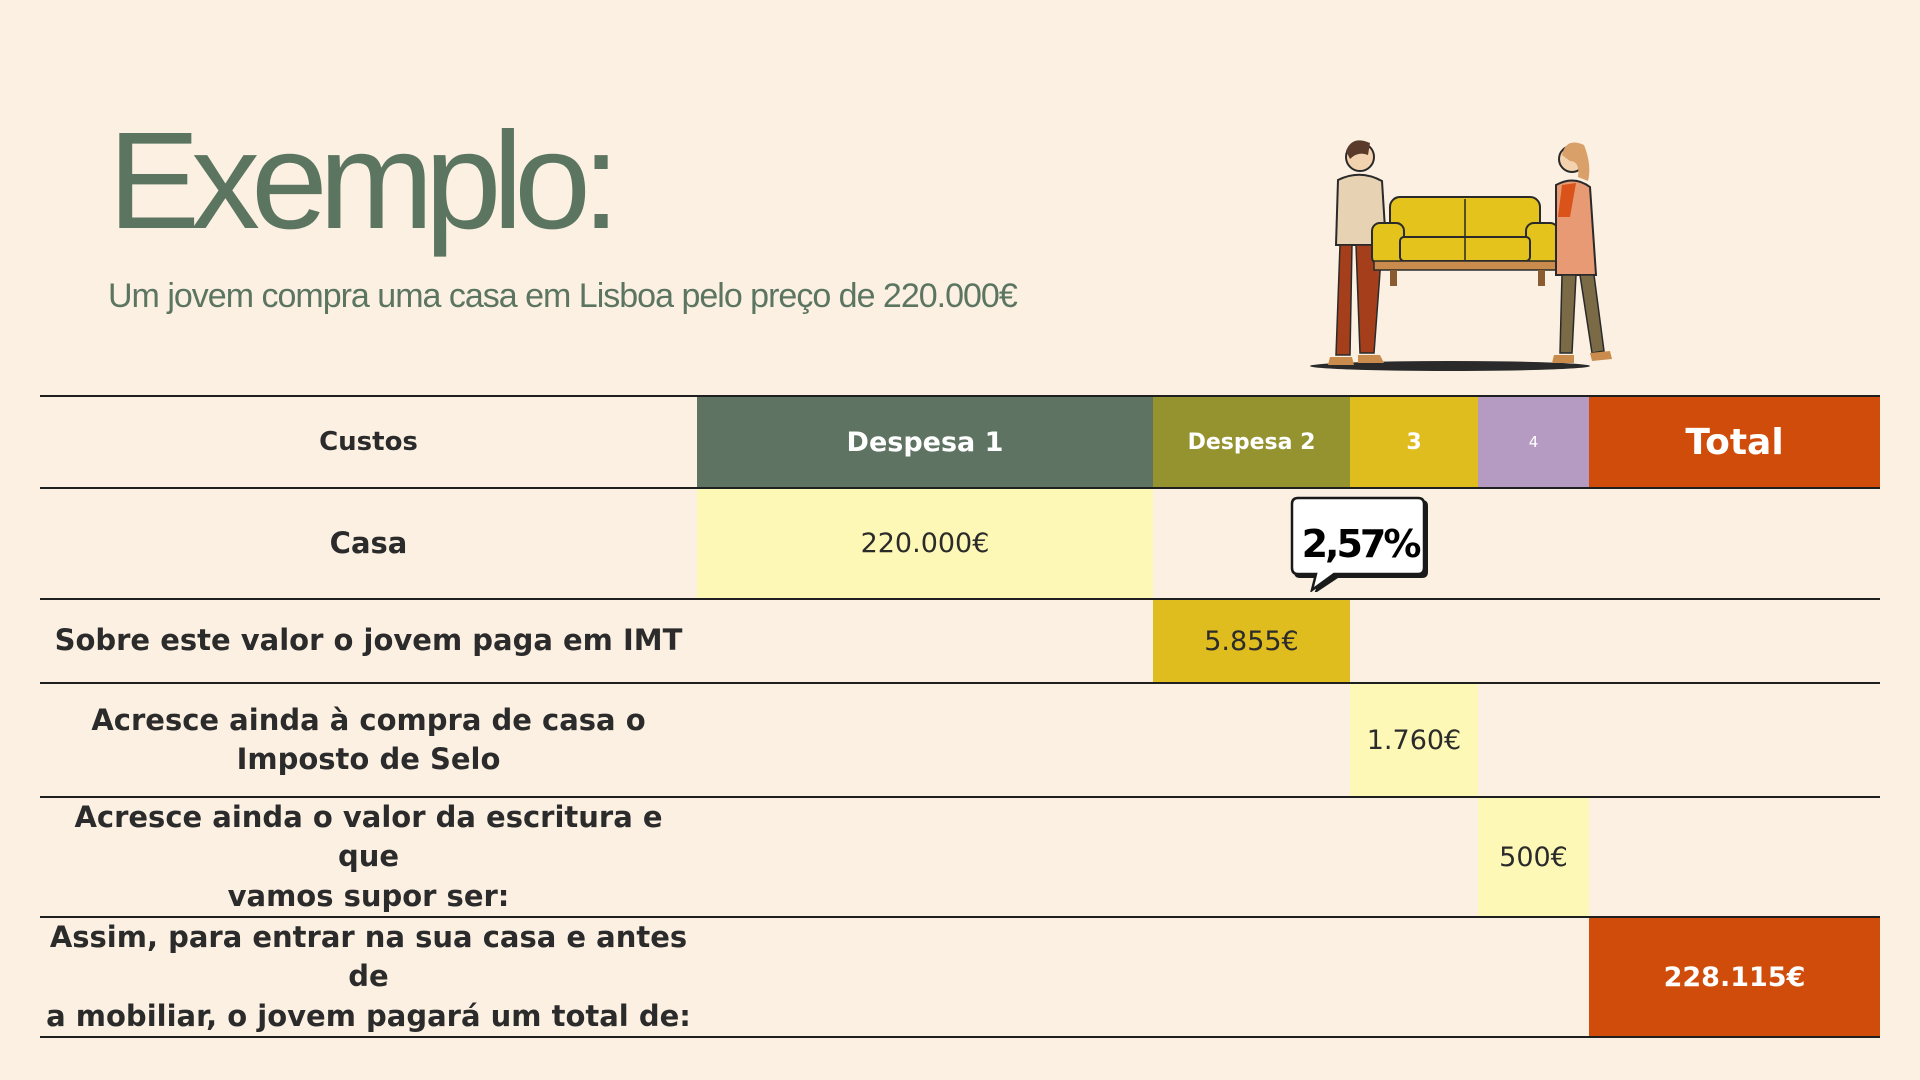  What do you see at coordinates (1461, 255) in the screenshot?
I see `people-carrying-sofa-illustration` at bounding box center [1461, 255].